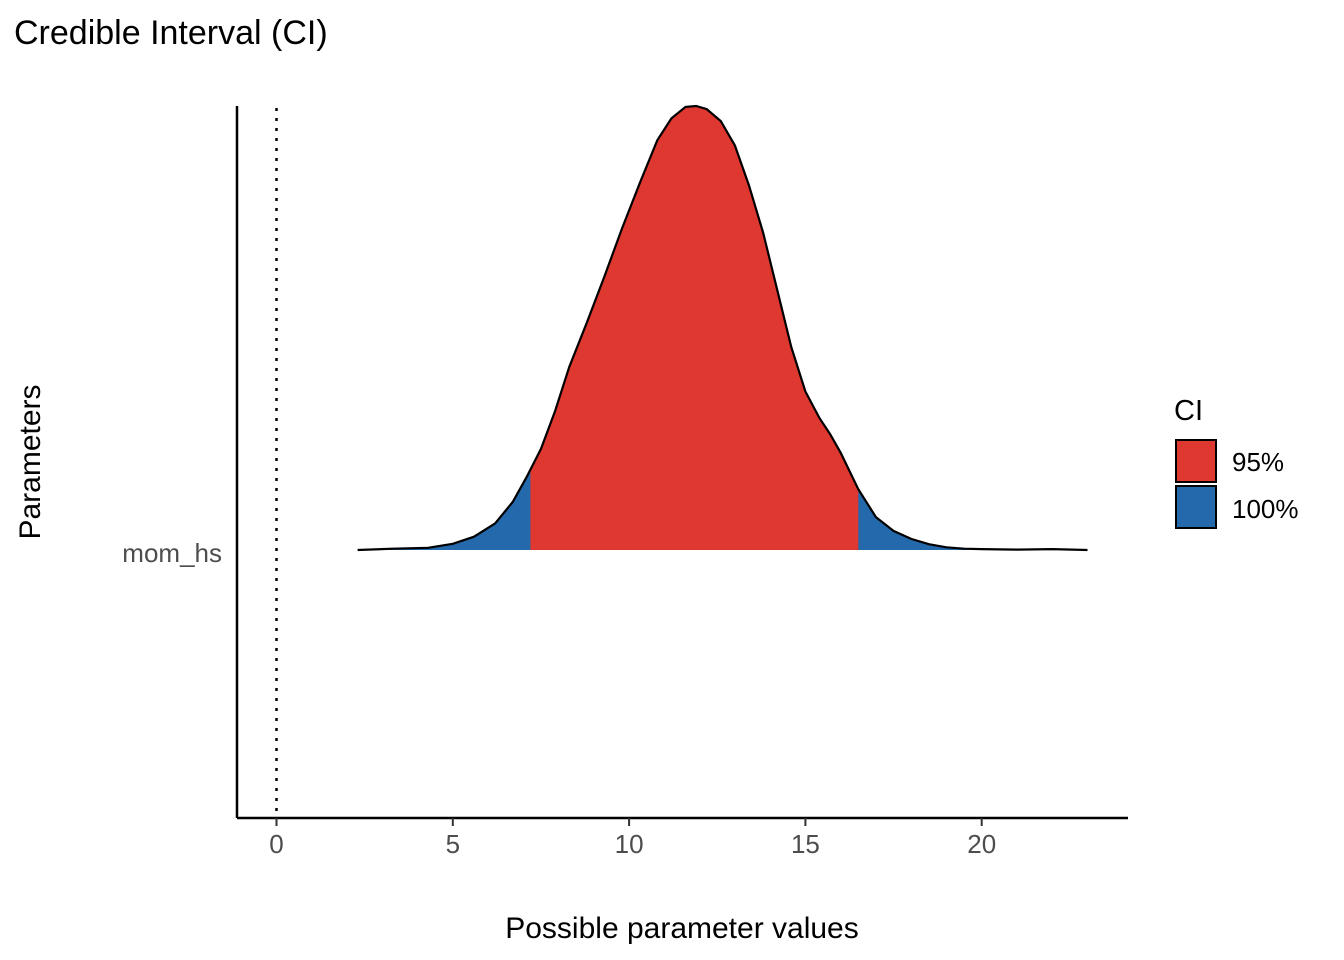  I want to click on legend: CI 95% 100%, so click(1236, 462).